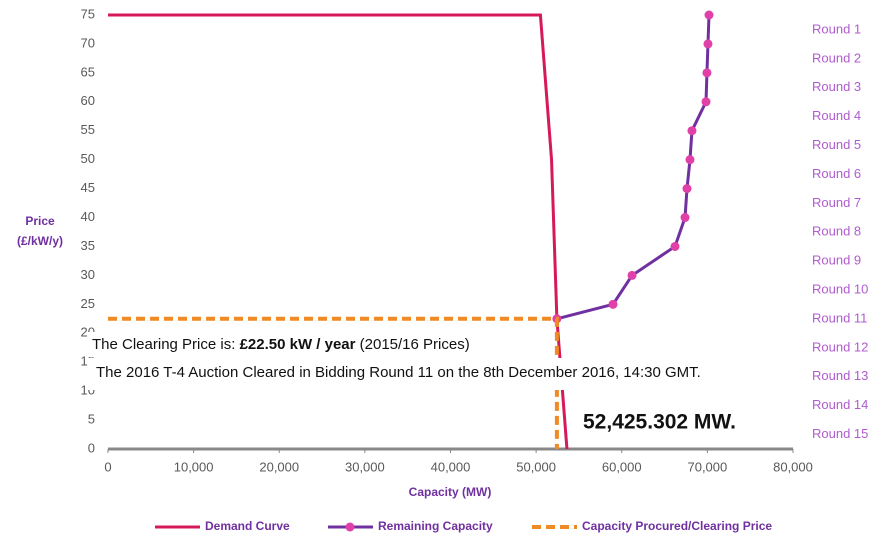 This screenshot has height=537, width=875. I want to click on round-label: Round 12, so click(840, 346).